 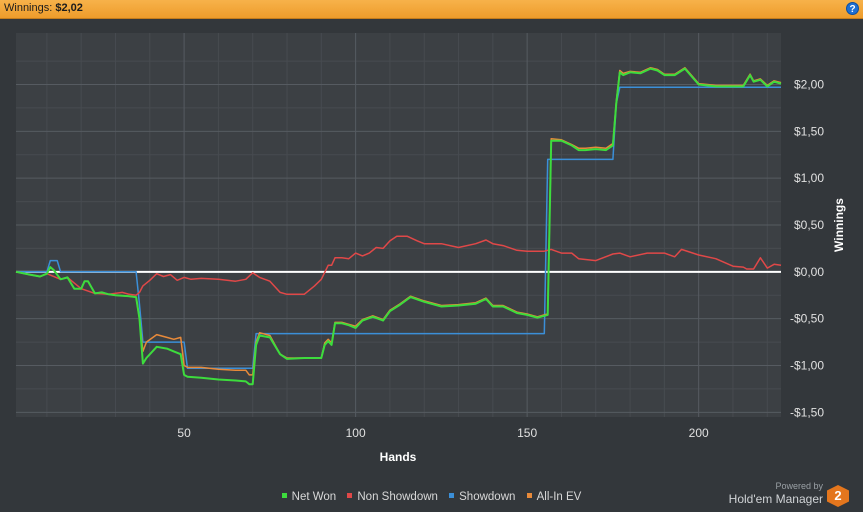 I want to click on x-axis-ticks: 50 100 150 200, so click(x=443, y=433).